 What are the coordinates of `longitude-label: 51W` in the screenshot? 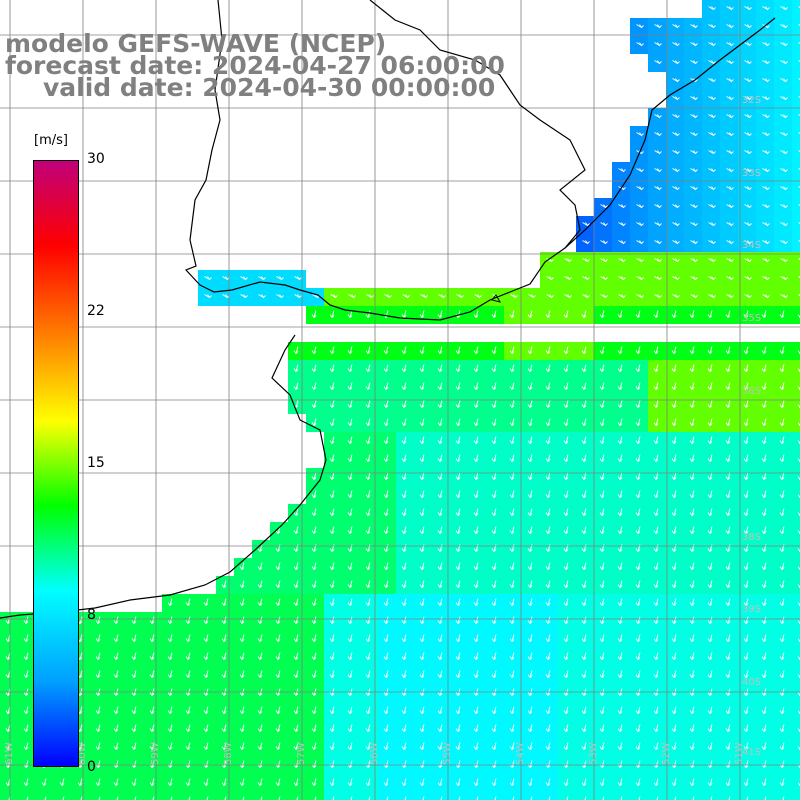 It's located at (739, 753).